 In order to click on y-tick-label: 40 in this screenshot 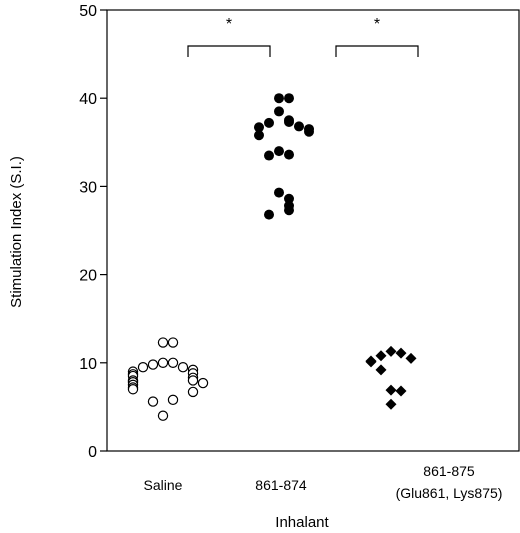, I will do `click(88, 99)`.